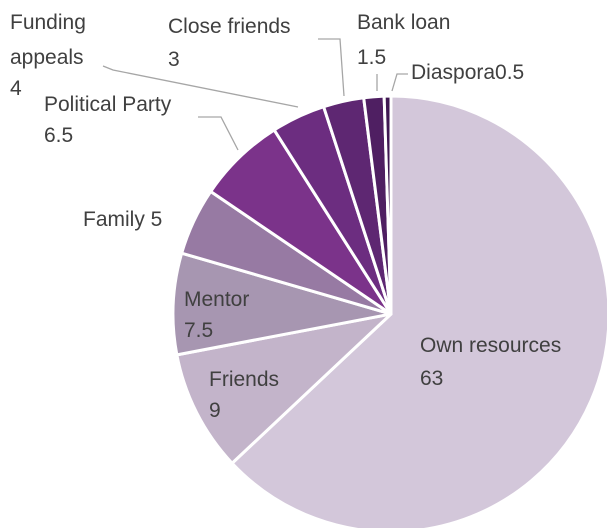  What do you see at coordinates (403, 22) in the screenshot?
I see `category-label-bank-loan: Bank loan` at bounding box center [403, 22].